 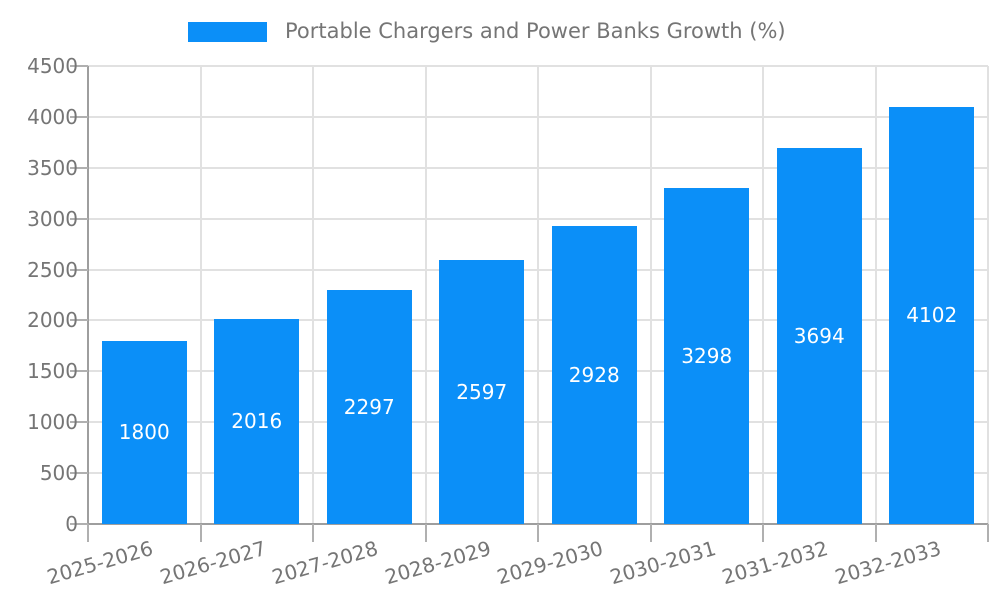 What do you see at coordinates (88, 295) in the screenshot?
I see `y-axis-line` at bounding box center [88, 295].